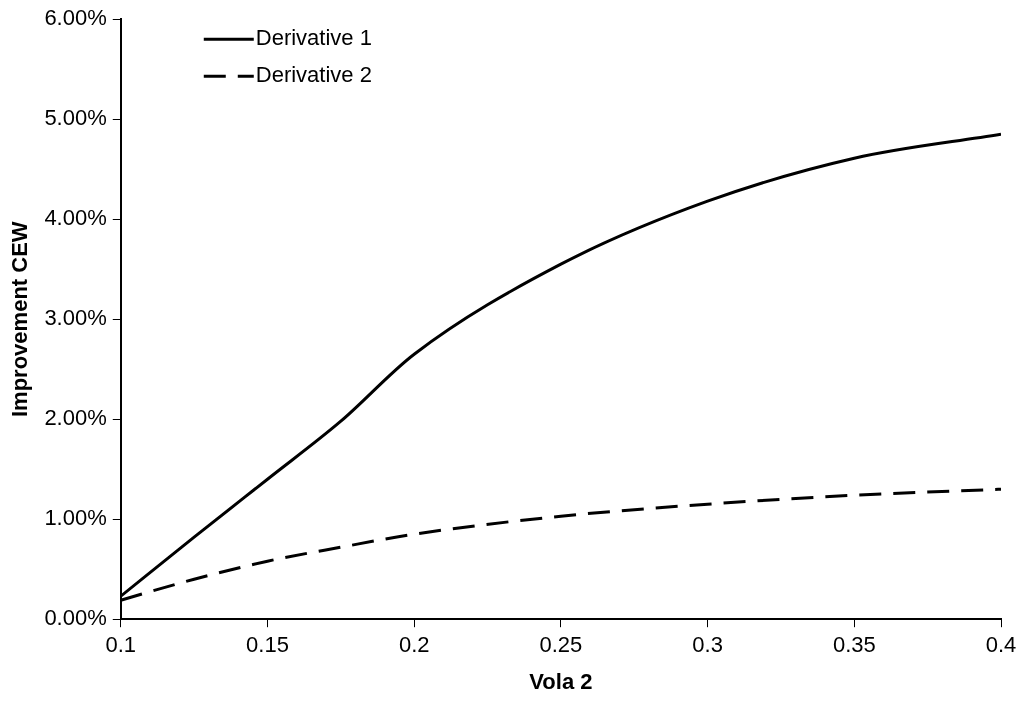 The width and height of the screenshot is (1029, 704). What do you see at coordinates (75, 18) in the screenshot?
I see `y-tick-label: 6.00%` at bounding box center [75, 18].